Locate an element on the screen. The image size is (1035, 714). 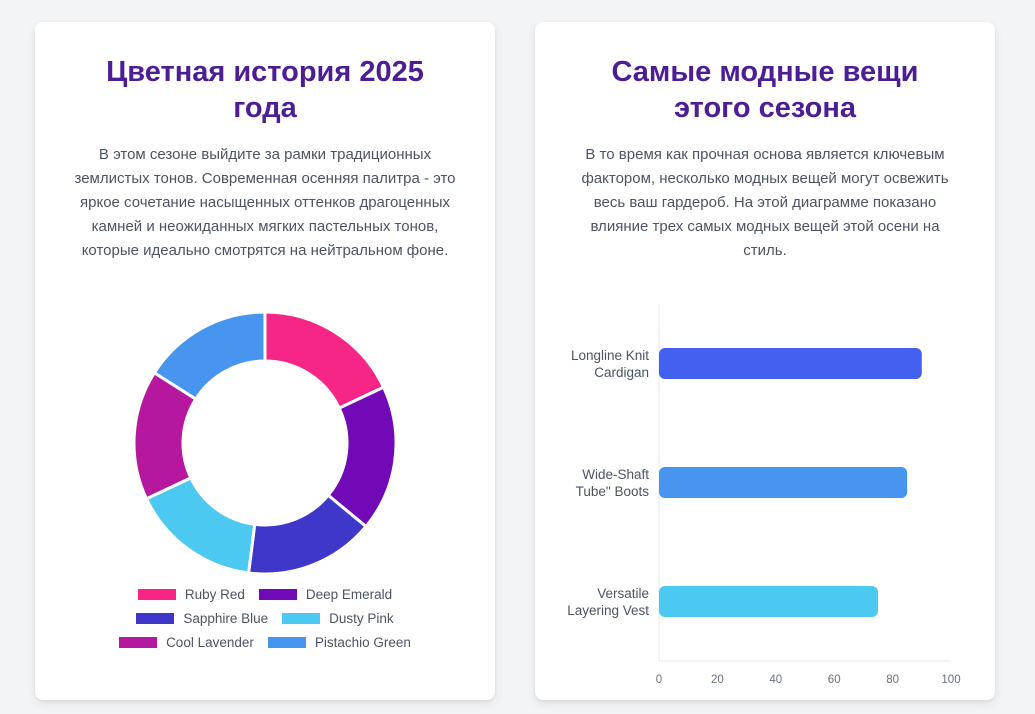
color-donut-chart is located at coordinates (265, 443).